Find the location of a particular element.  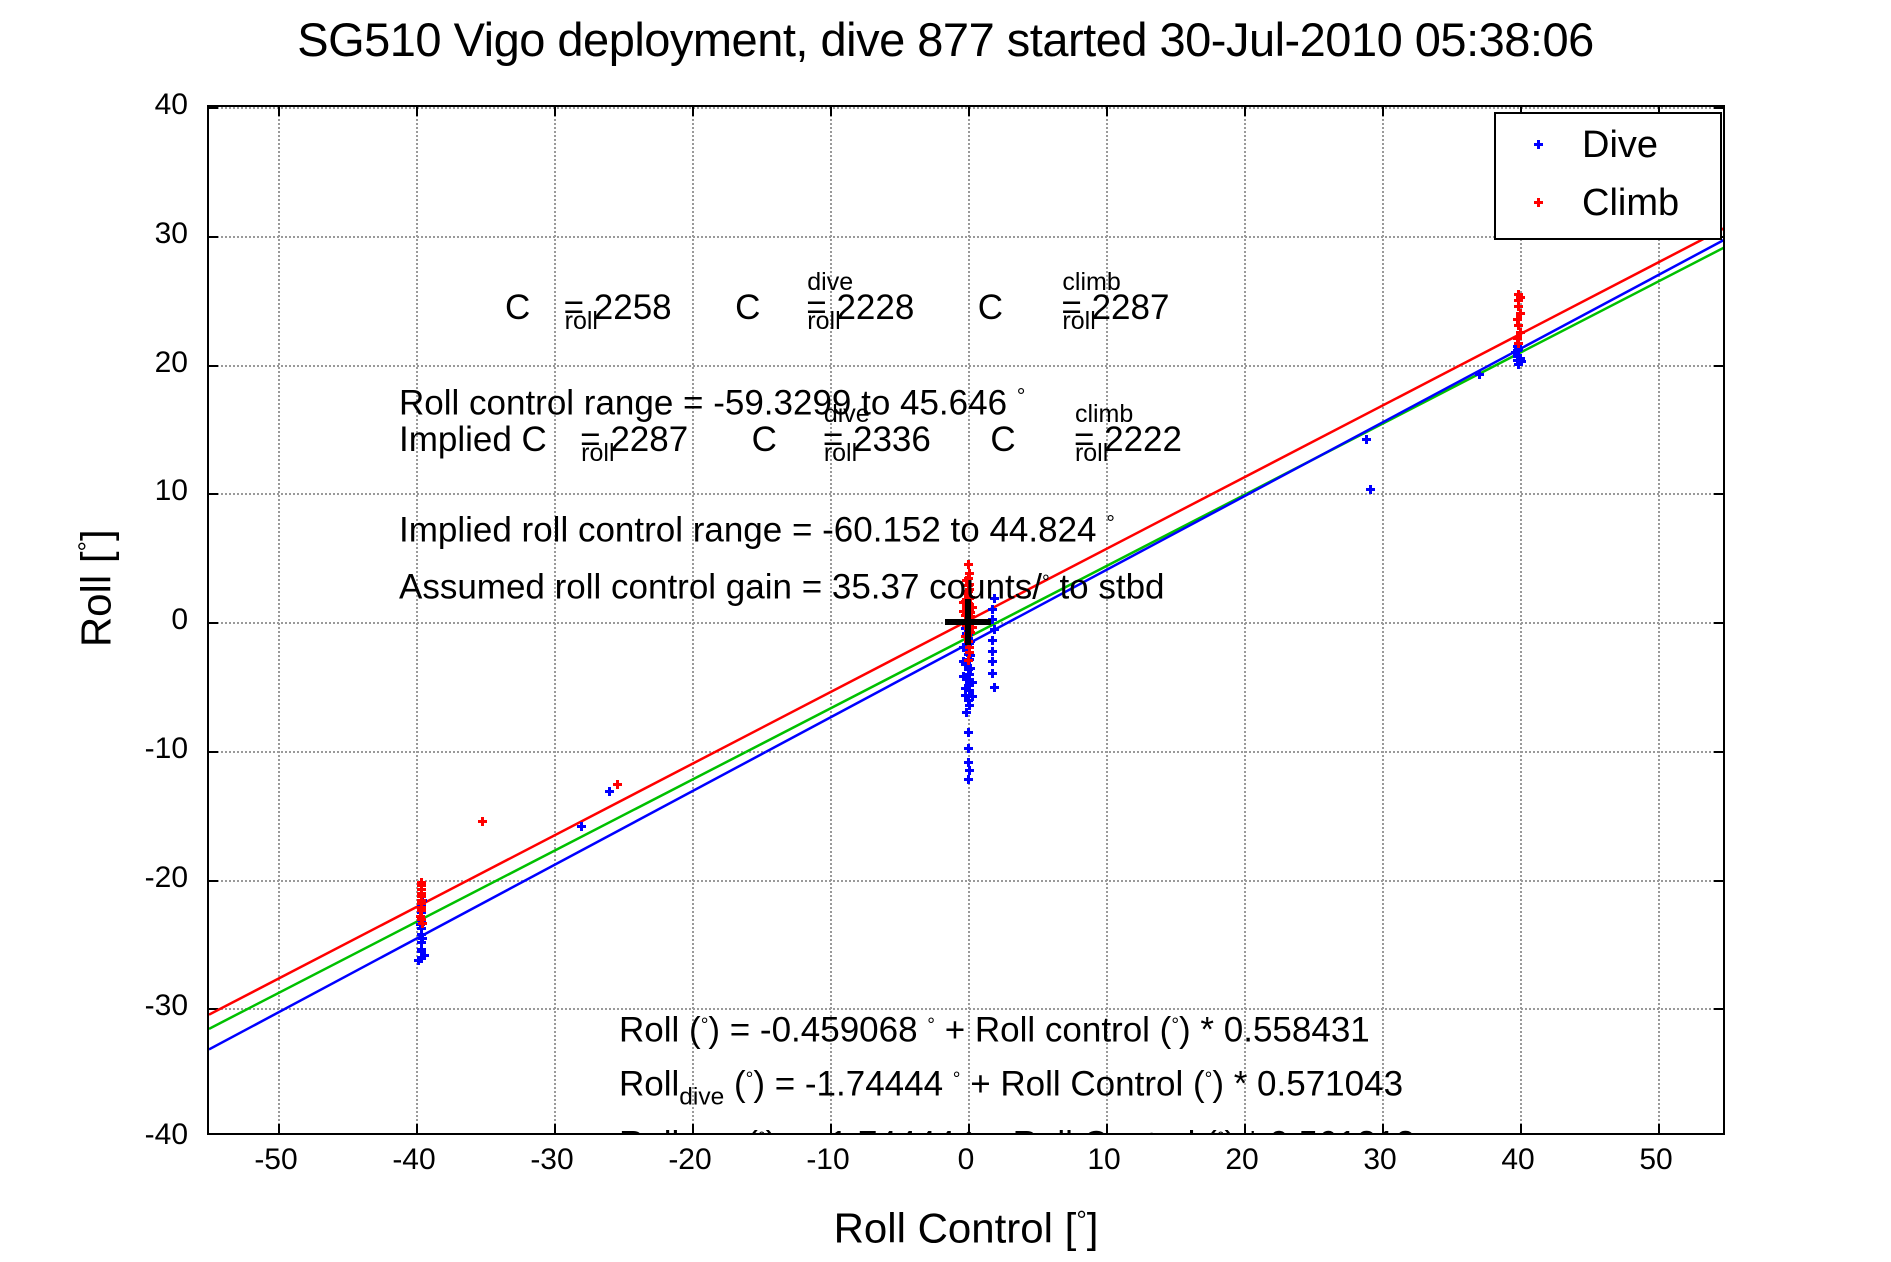

legend-label-climb: Climb is located at coordinates (1631, 203).